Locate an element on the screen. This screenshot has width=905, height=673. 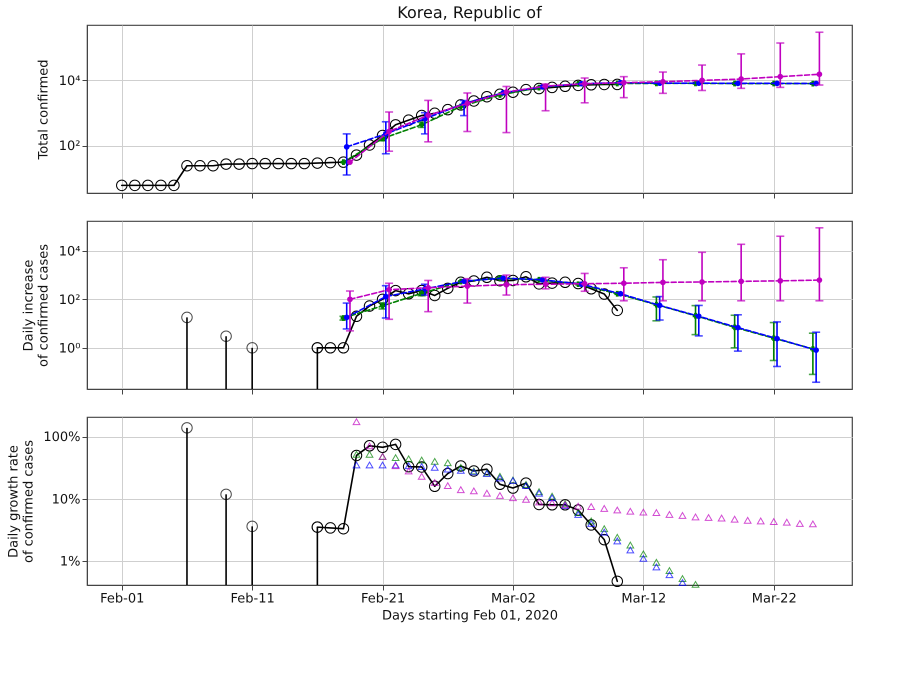
y-axis-title: Total confirmed is located at coordinates (44, 110).